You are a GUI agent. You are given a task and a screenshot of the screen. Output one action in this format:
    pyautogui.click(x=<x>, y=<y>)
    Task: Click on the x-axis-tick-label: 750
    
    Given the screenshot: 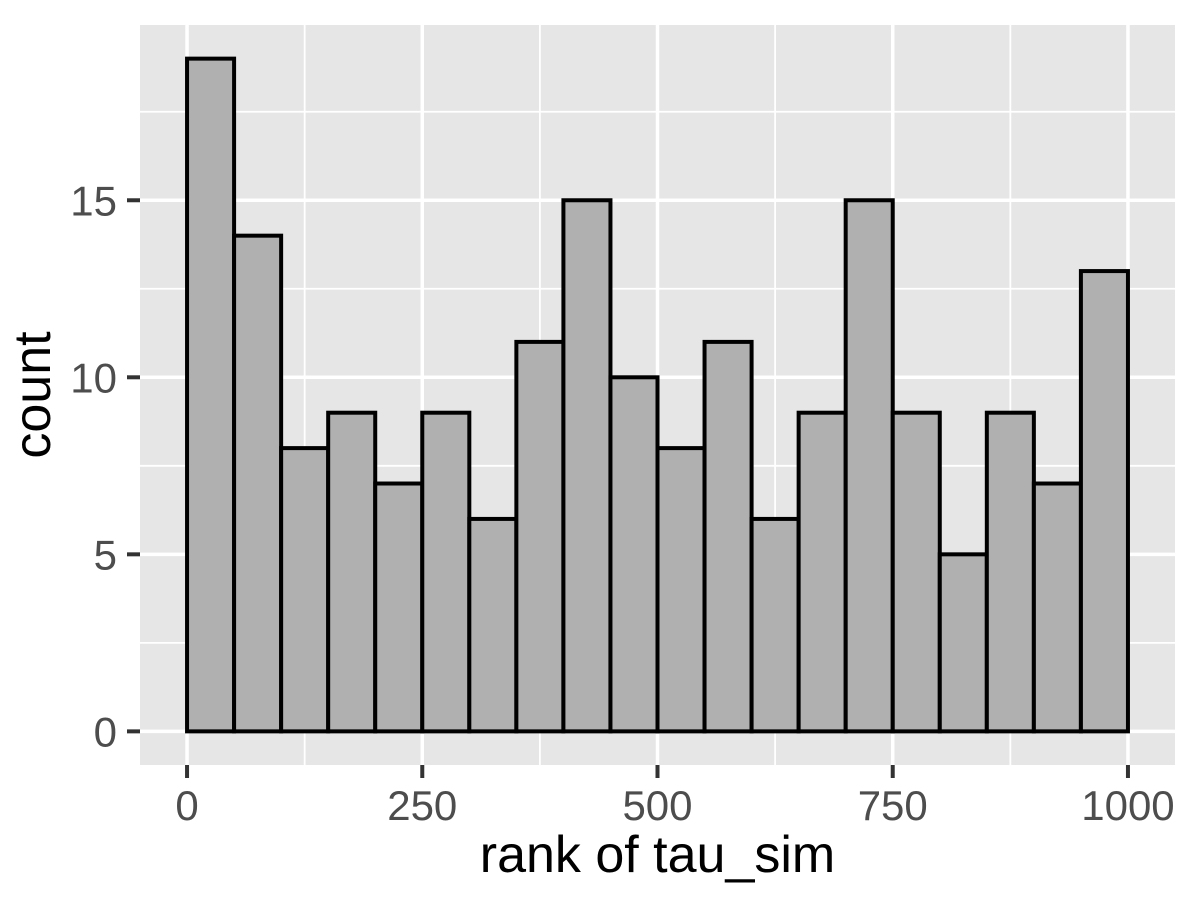 What is the action you would take?
    pyautogui.click(x=893, y=805)
    